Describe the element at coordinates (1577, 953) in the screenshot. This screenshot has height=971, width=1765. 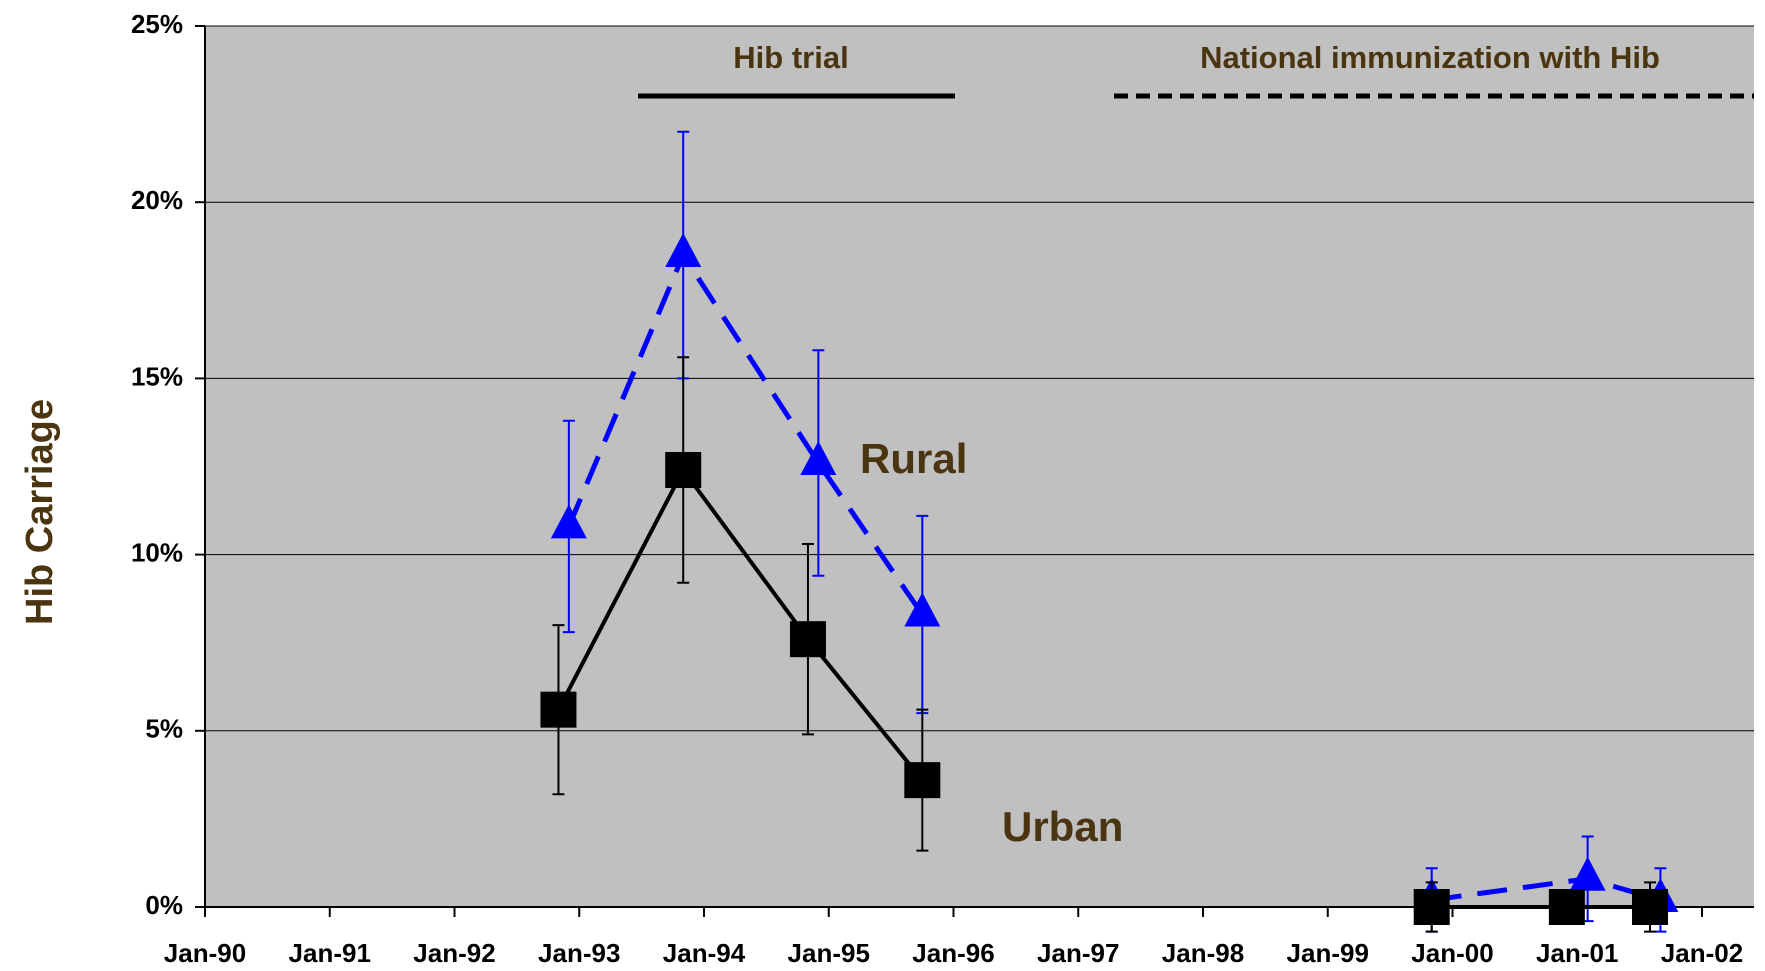
I see `x-tick-label: Jan-01` at that location.